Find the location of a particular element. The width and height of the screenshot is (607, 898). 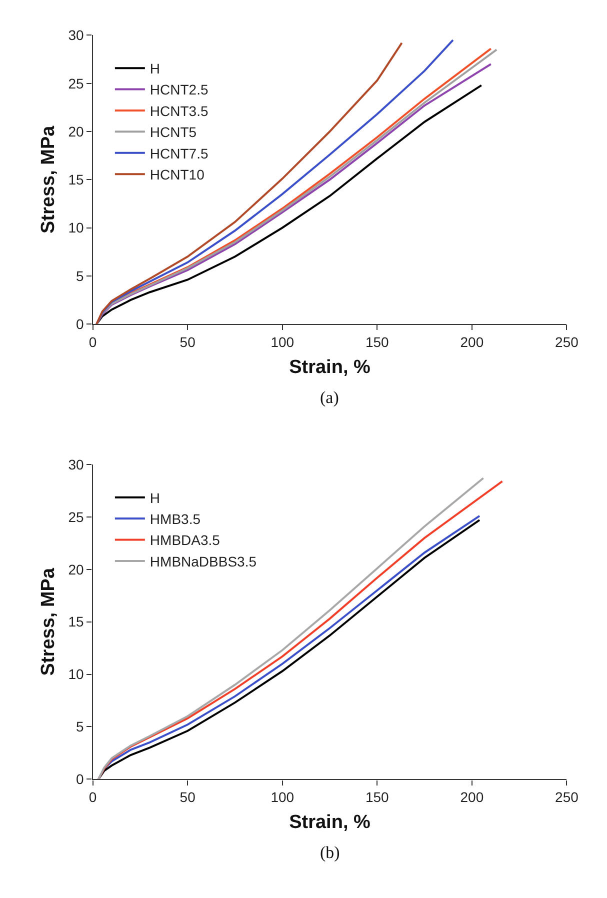

text: (a) is located at coordinates (329, 397).